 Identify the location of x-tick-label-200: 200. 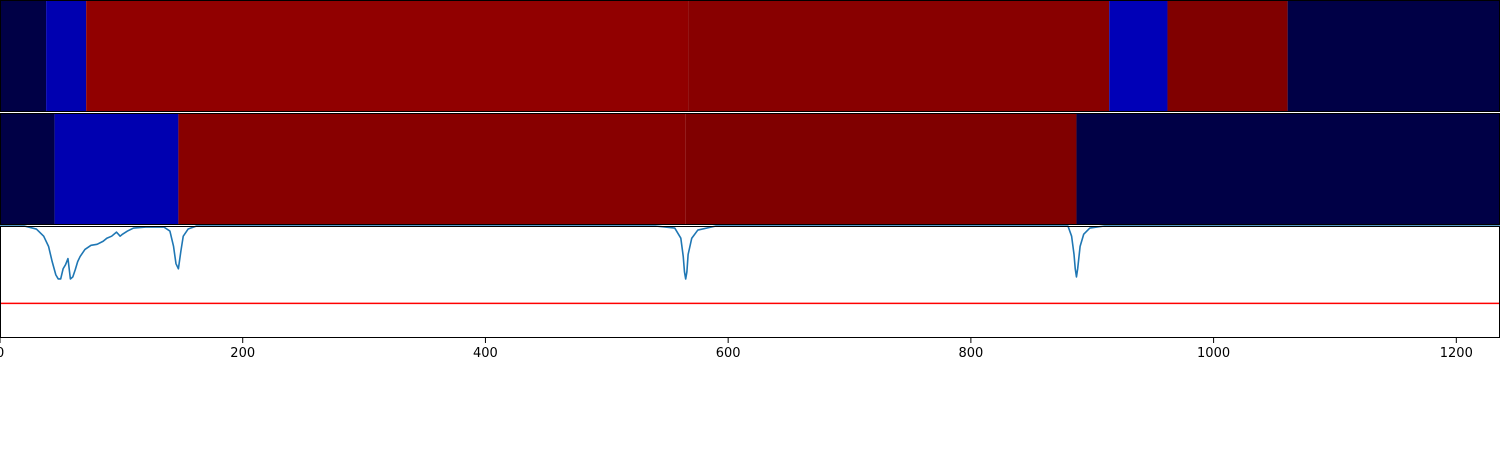
(242, 353).